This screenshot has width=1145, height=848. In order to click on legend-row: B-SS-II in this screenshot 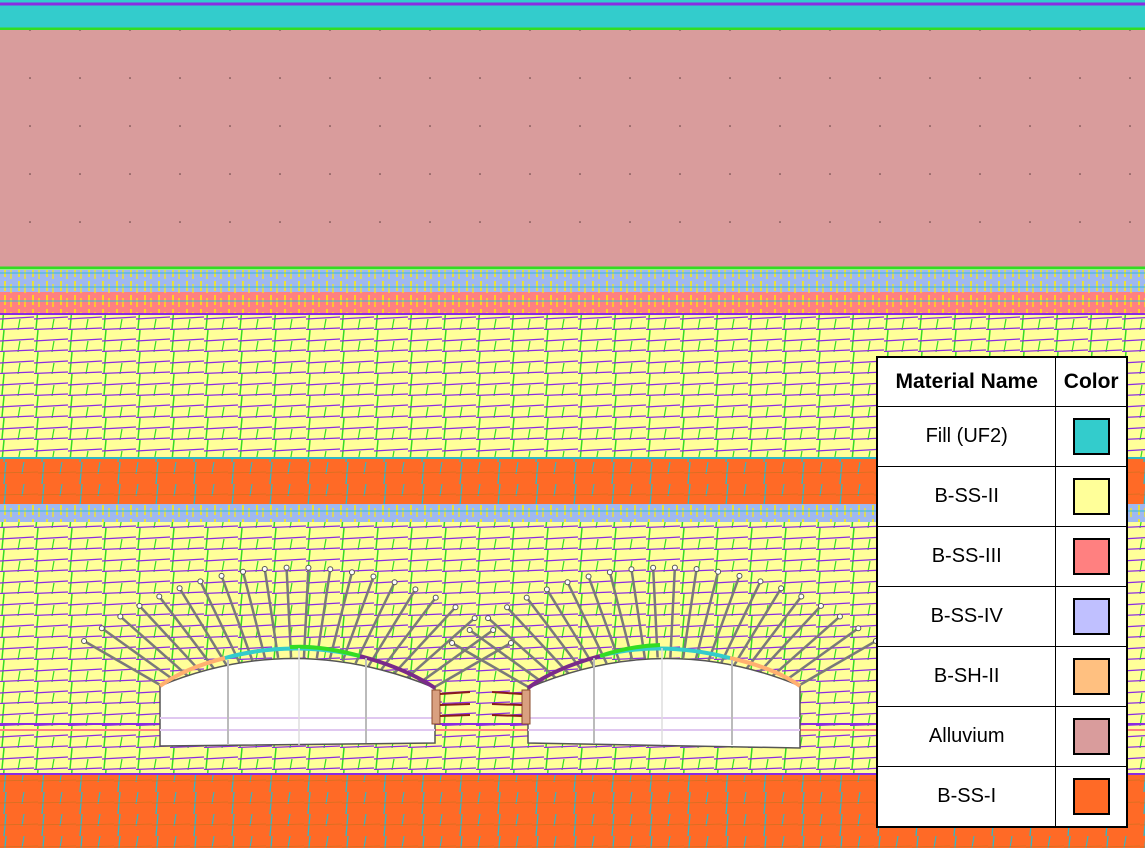, I will do `click(1002, 496)`.